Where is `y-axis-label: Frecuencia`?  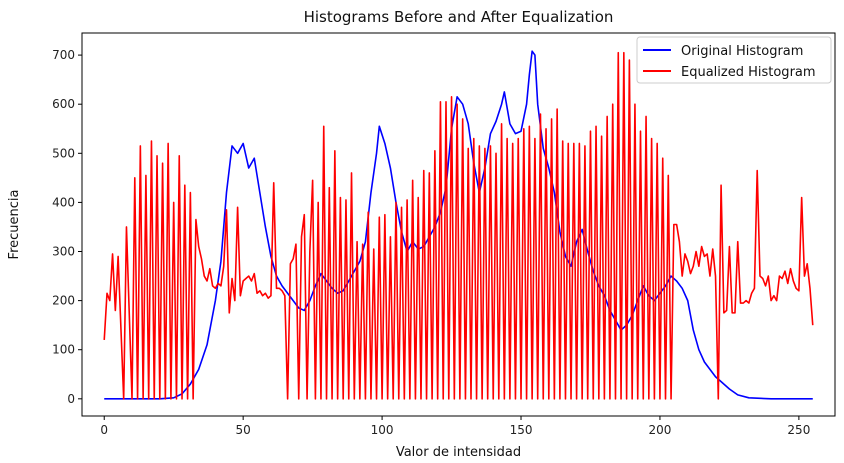 y-axis-label: Frecuencia is located at coordinates (14, 225).